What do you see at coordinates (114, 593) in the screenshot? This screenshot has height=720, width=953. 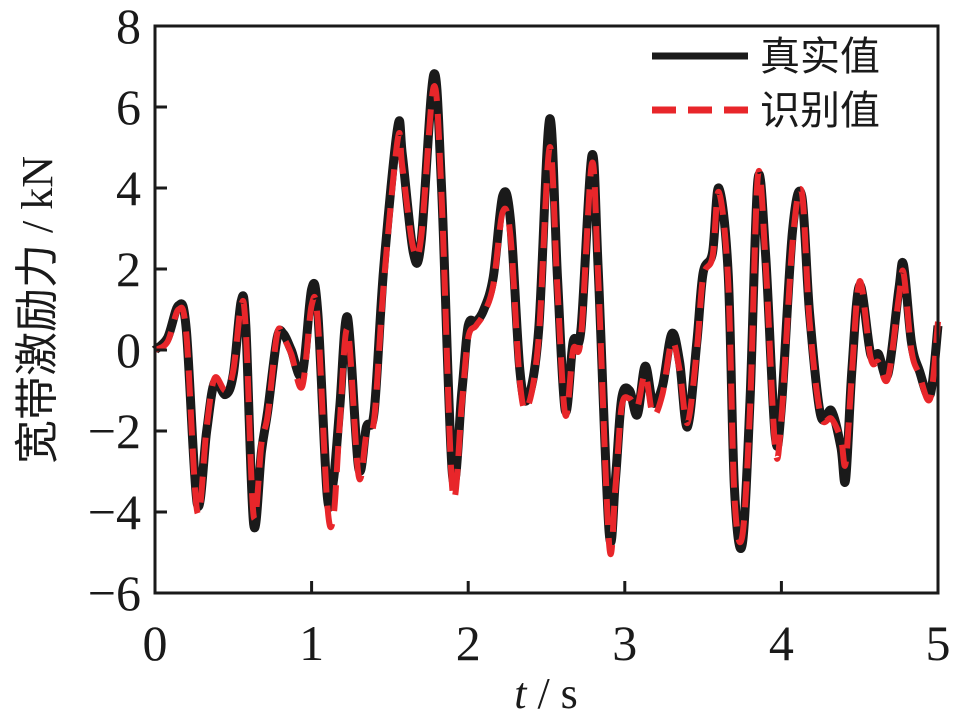 I see `y-tick-label: −6` at bounding box center [114, 593].